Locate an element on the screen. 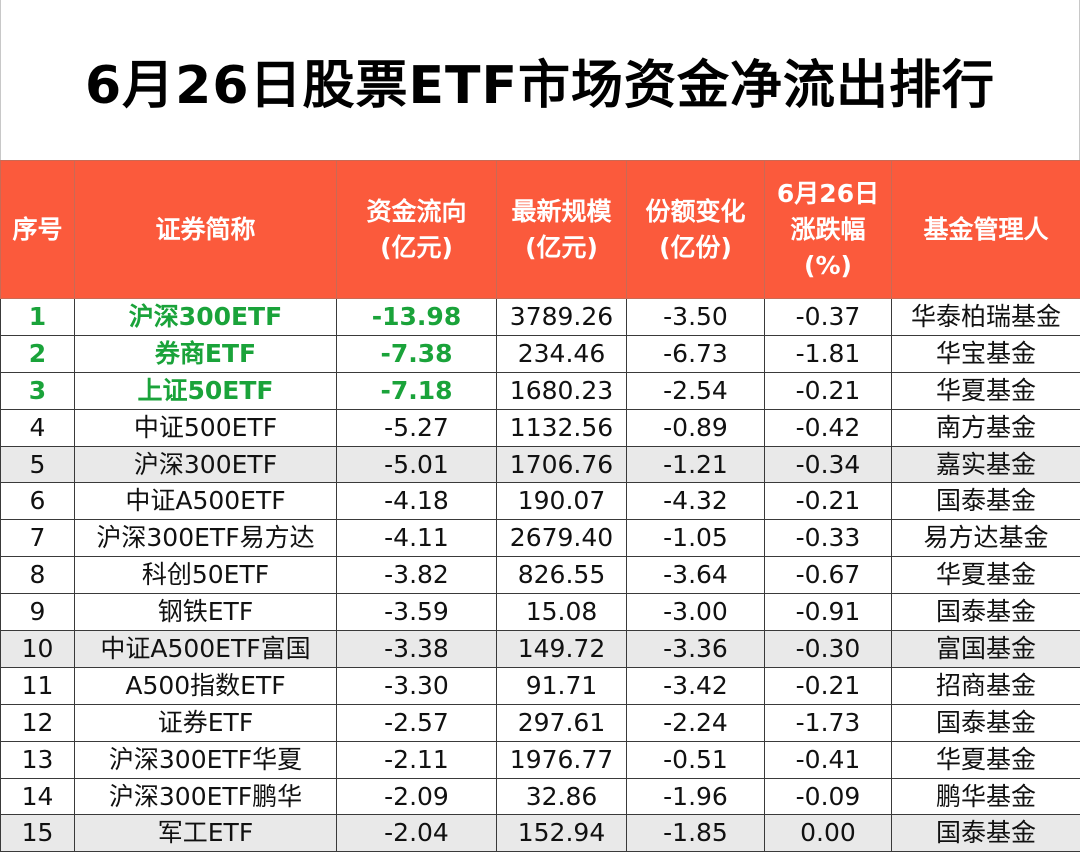 This screenshot has height=852, width=1080. change-cell: -0.42 is located at coordinates (828, 427).